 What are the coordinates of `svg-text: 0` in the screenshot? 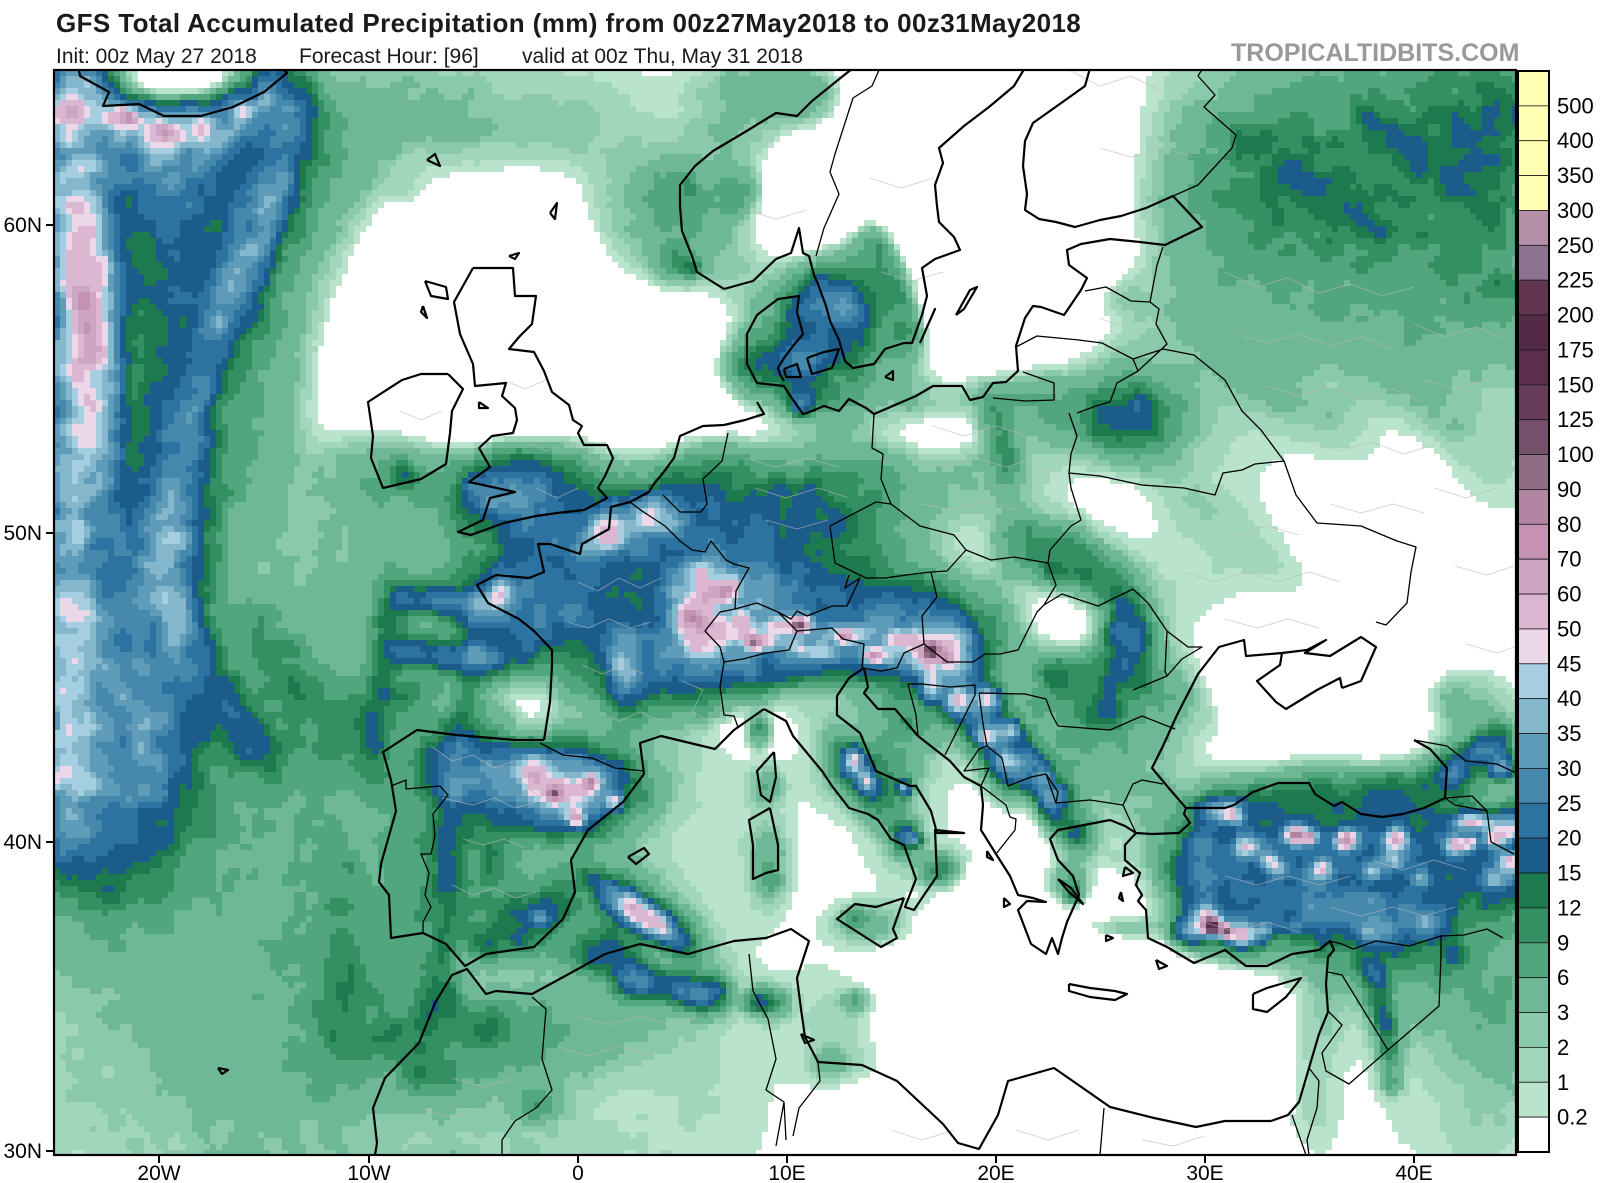 It's located at (578, 1172).